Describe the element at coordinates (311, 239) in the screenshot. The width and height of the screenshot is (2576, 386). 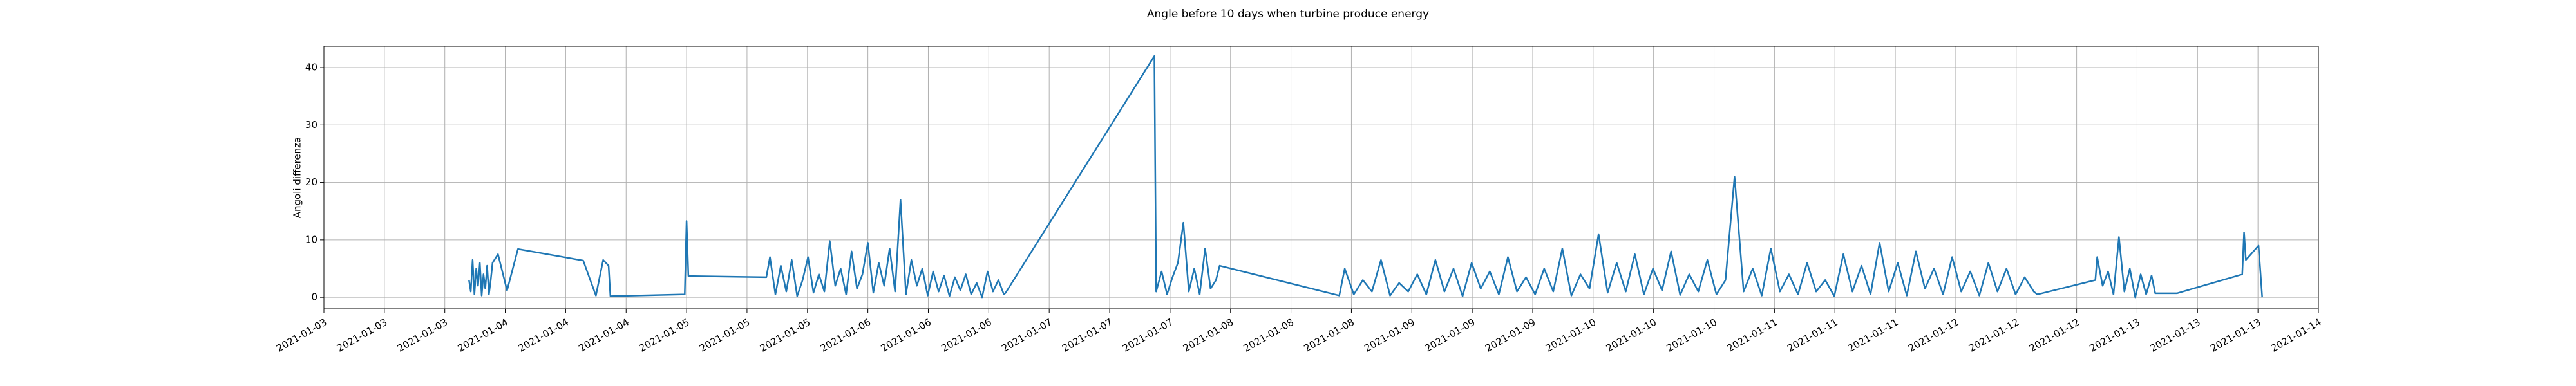
I see `y-tick-label: 10` at that location.